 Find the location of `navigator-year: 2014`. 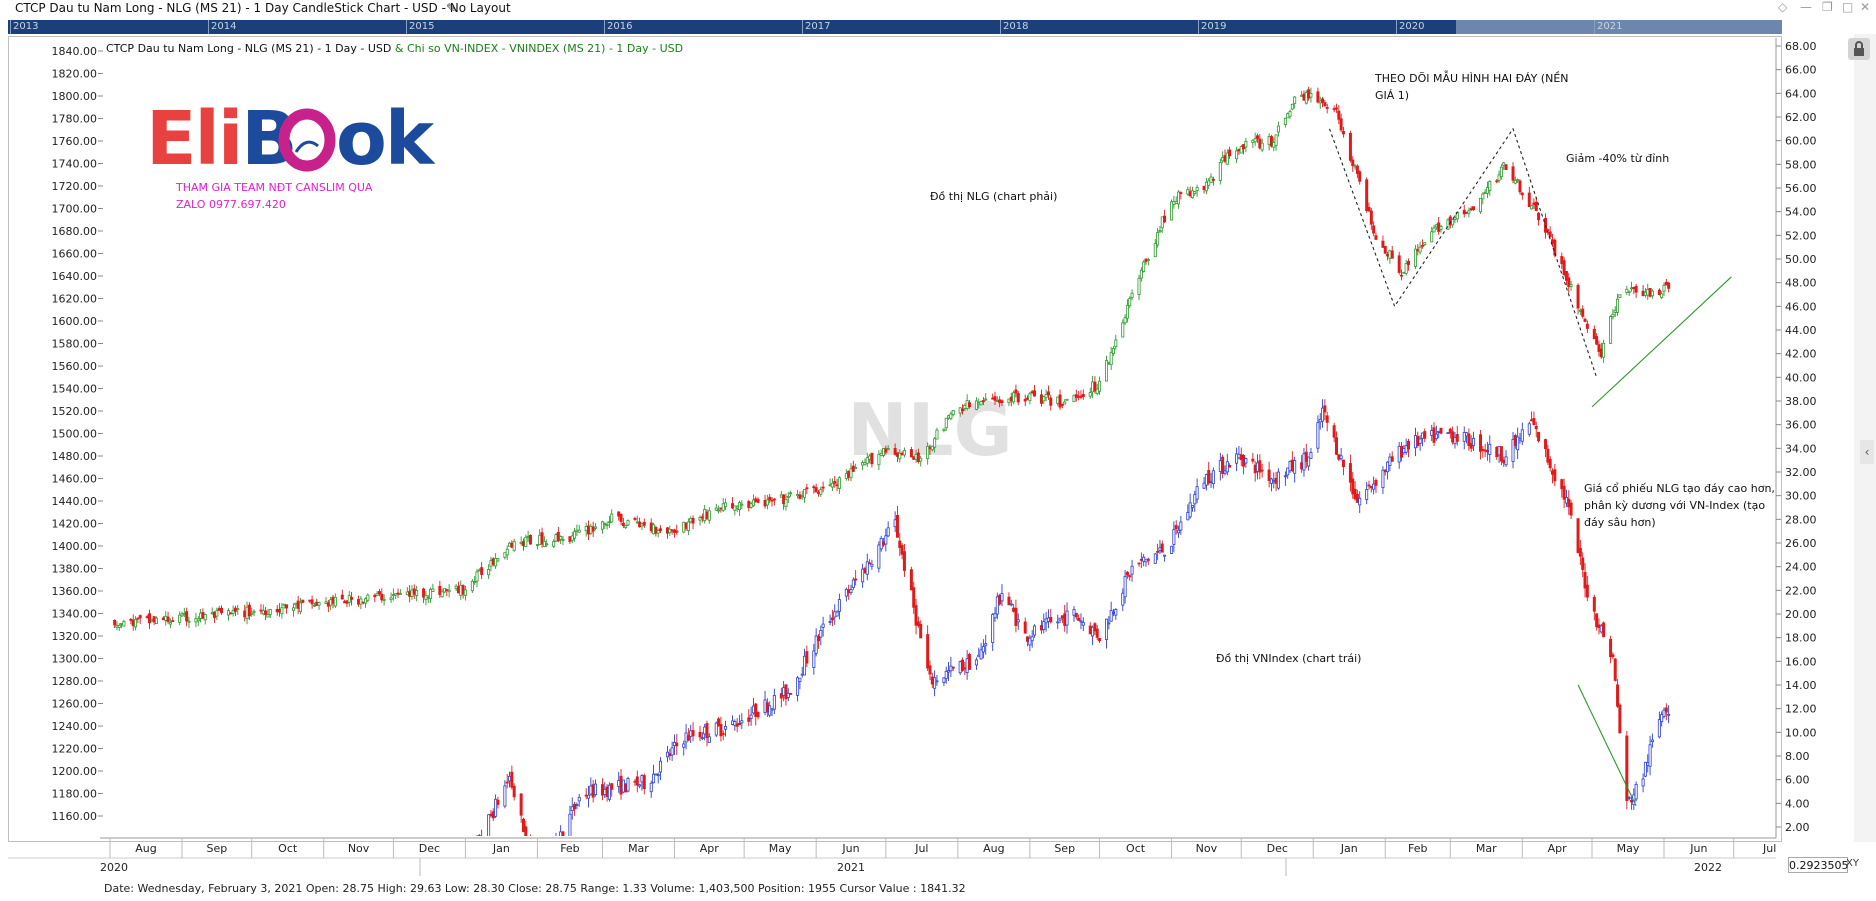

navigator-year: 2014 is located at coordinates (224, 26).